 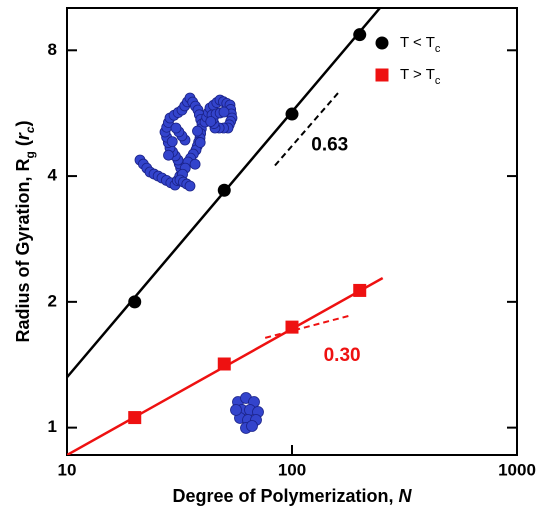 What do you see at coordinates (30, 154) in the screenshot?
I see `y-label-part: g` at bounding box center [30, 154].